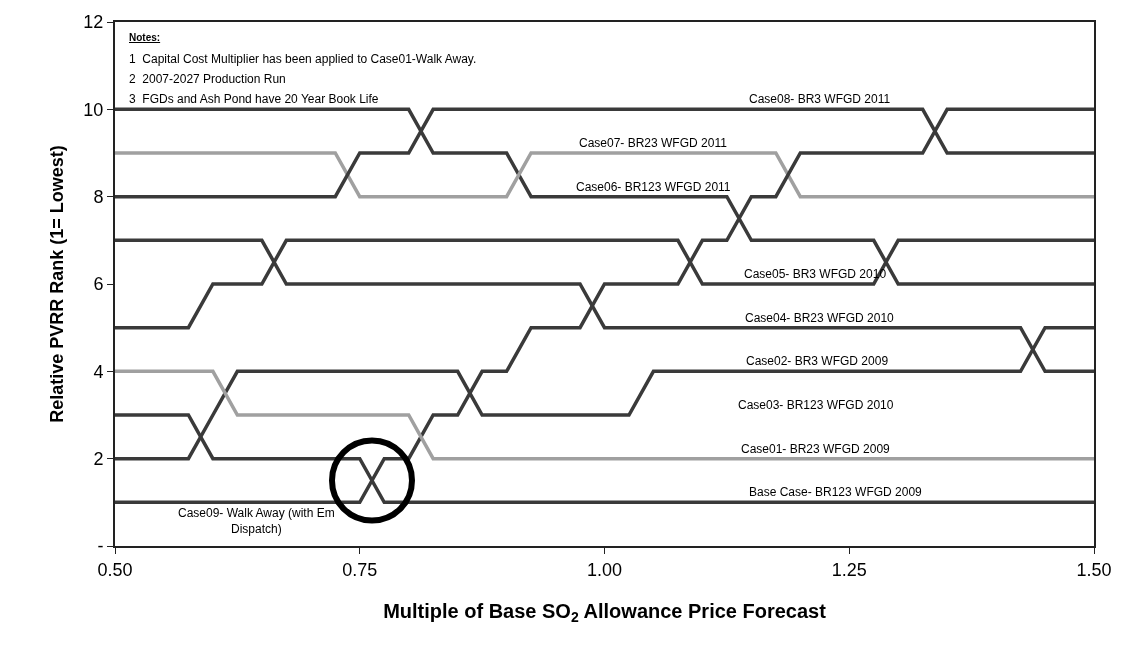 This screenshot has height=646, width=1124. Describe the element at coordinates (303, 59) in the screenshot. I see `annotation: 1 Capital Cost Multiplier has been applied to Case01-Walk Away.` at that location.